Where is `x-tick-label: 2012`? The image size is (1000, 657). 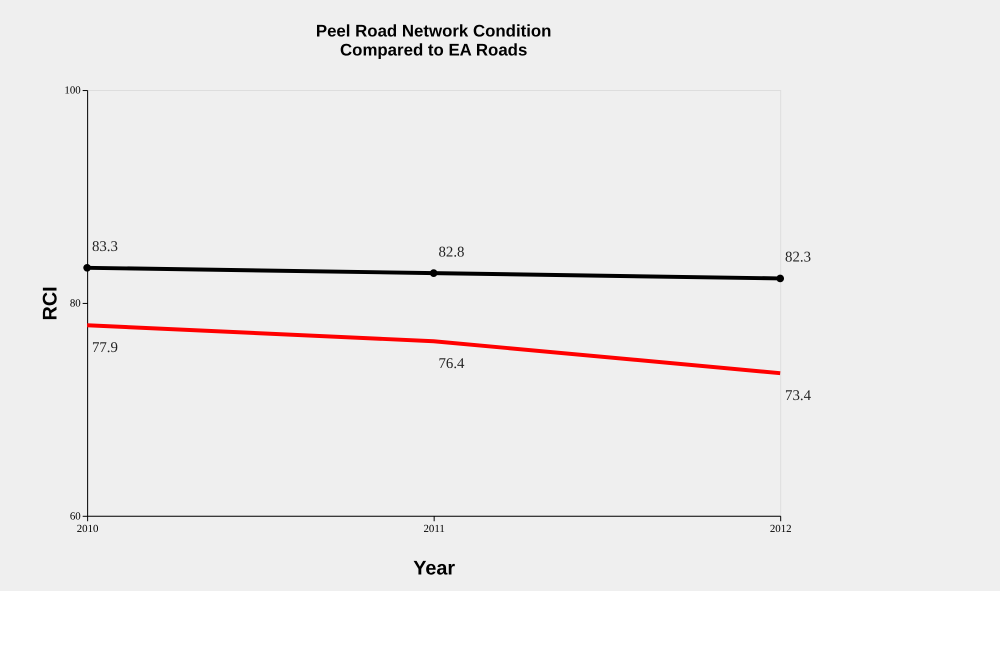
x-tick-label: 2012 is located at coordinates (781, 529).